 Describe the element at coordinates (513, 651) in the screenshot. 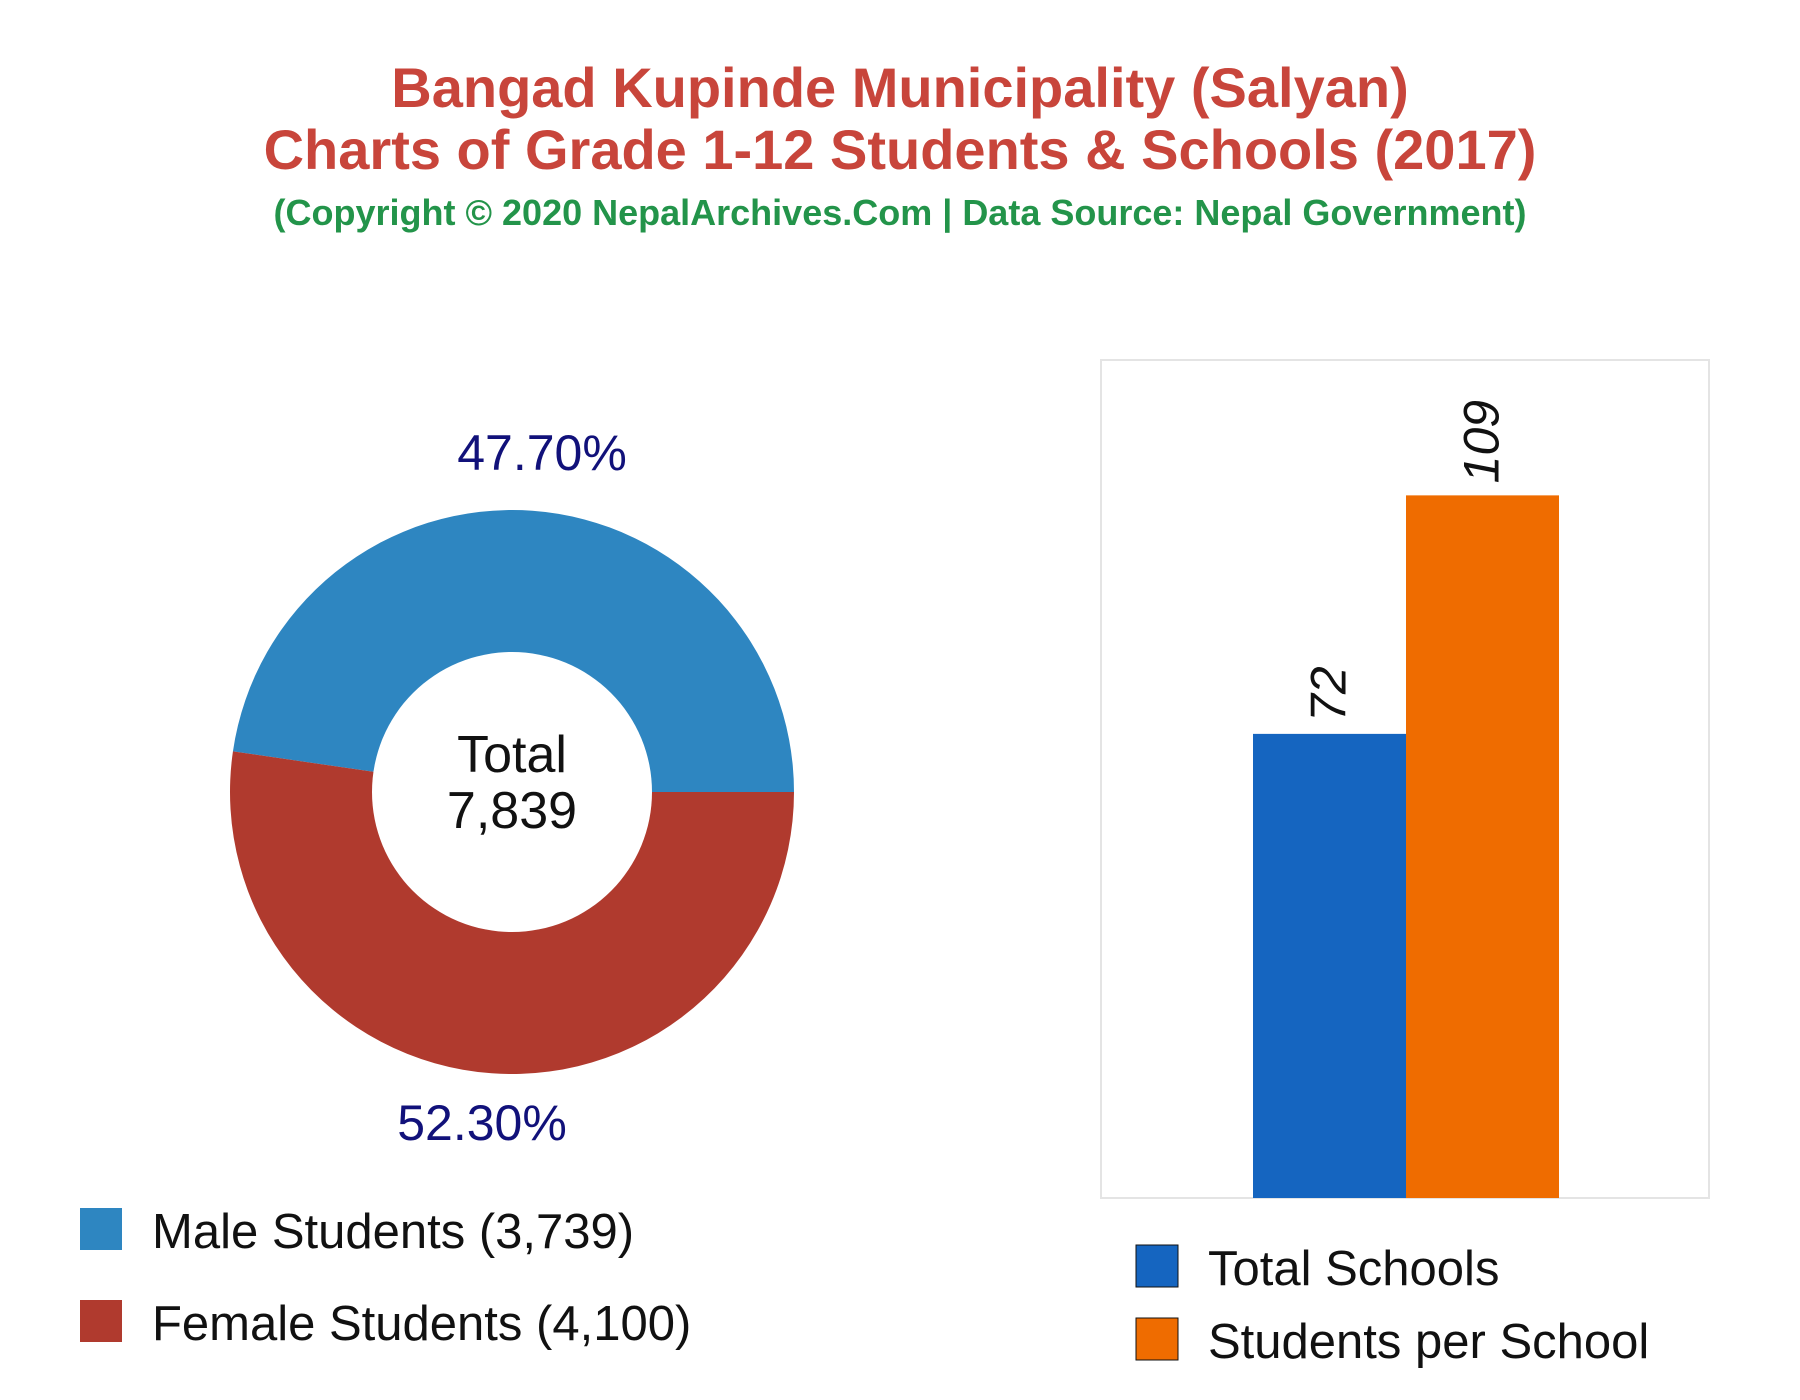

I see `donut-slice-male` at that location.